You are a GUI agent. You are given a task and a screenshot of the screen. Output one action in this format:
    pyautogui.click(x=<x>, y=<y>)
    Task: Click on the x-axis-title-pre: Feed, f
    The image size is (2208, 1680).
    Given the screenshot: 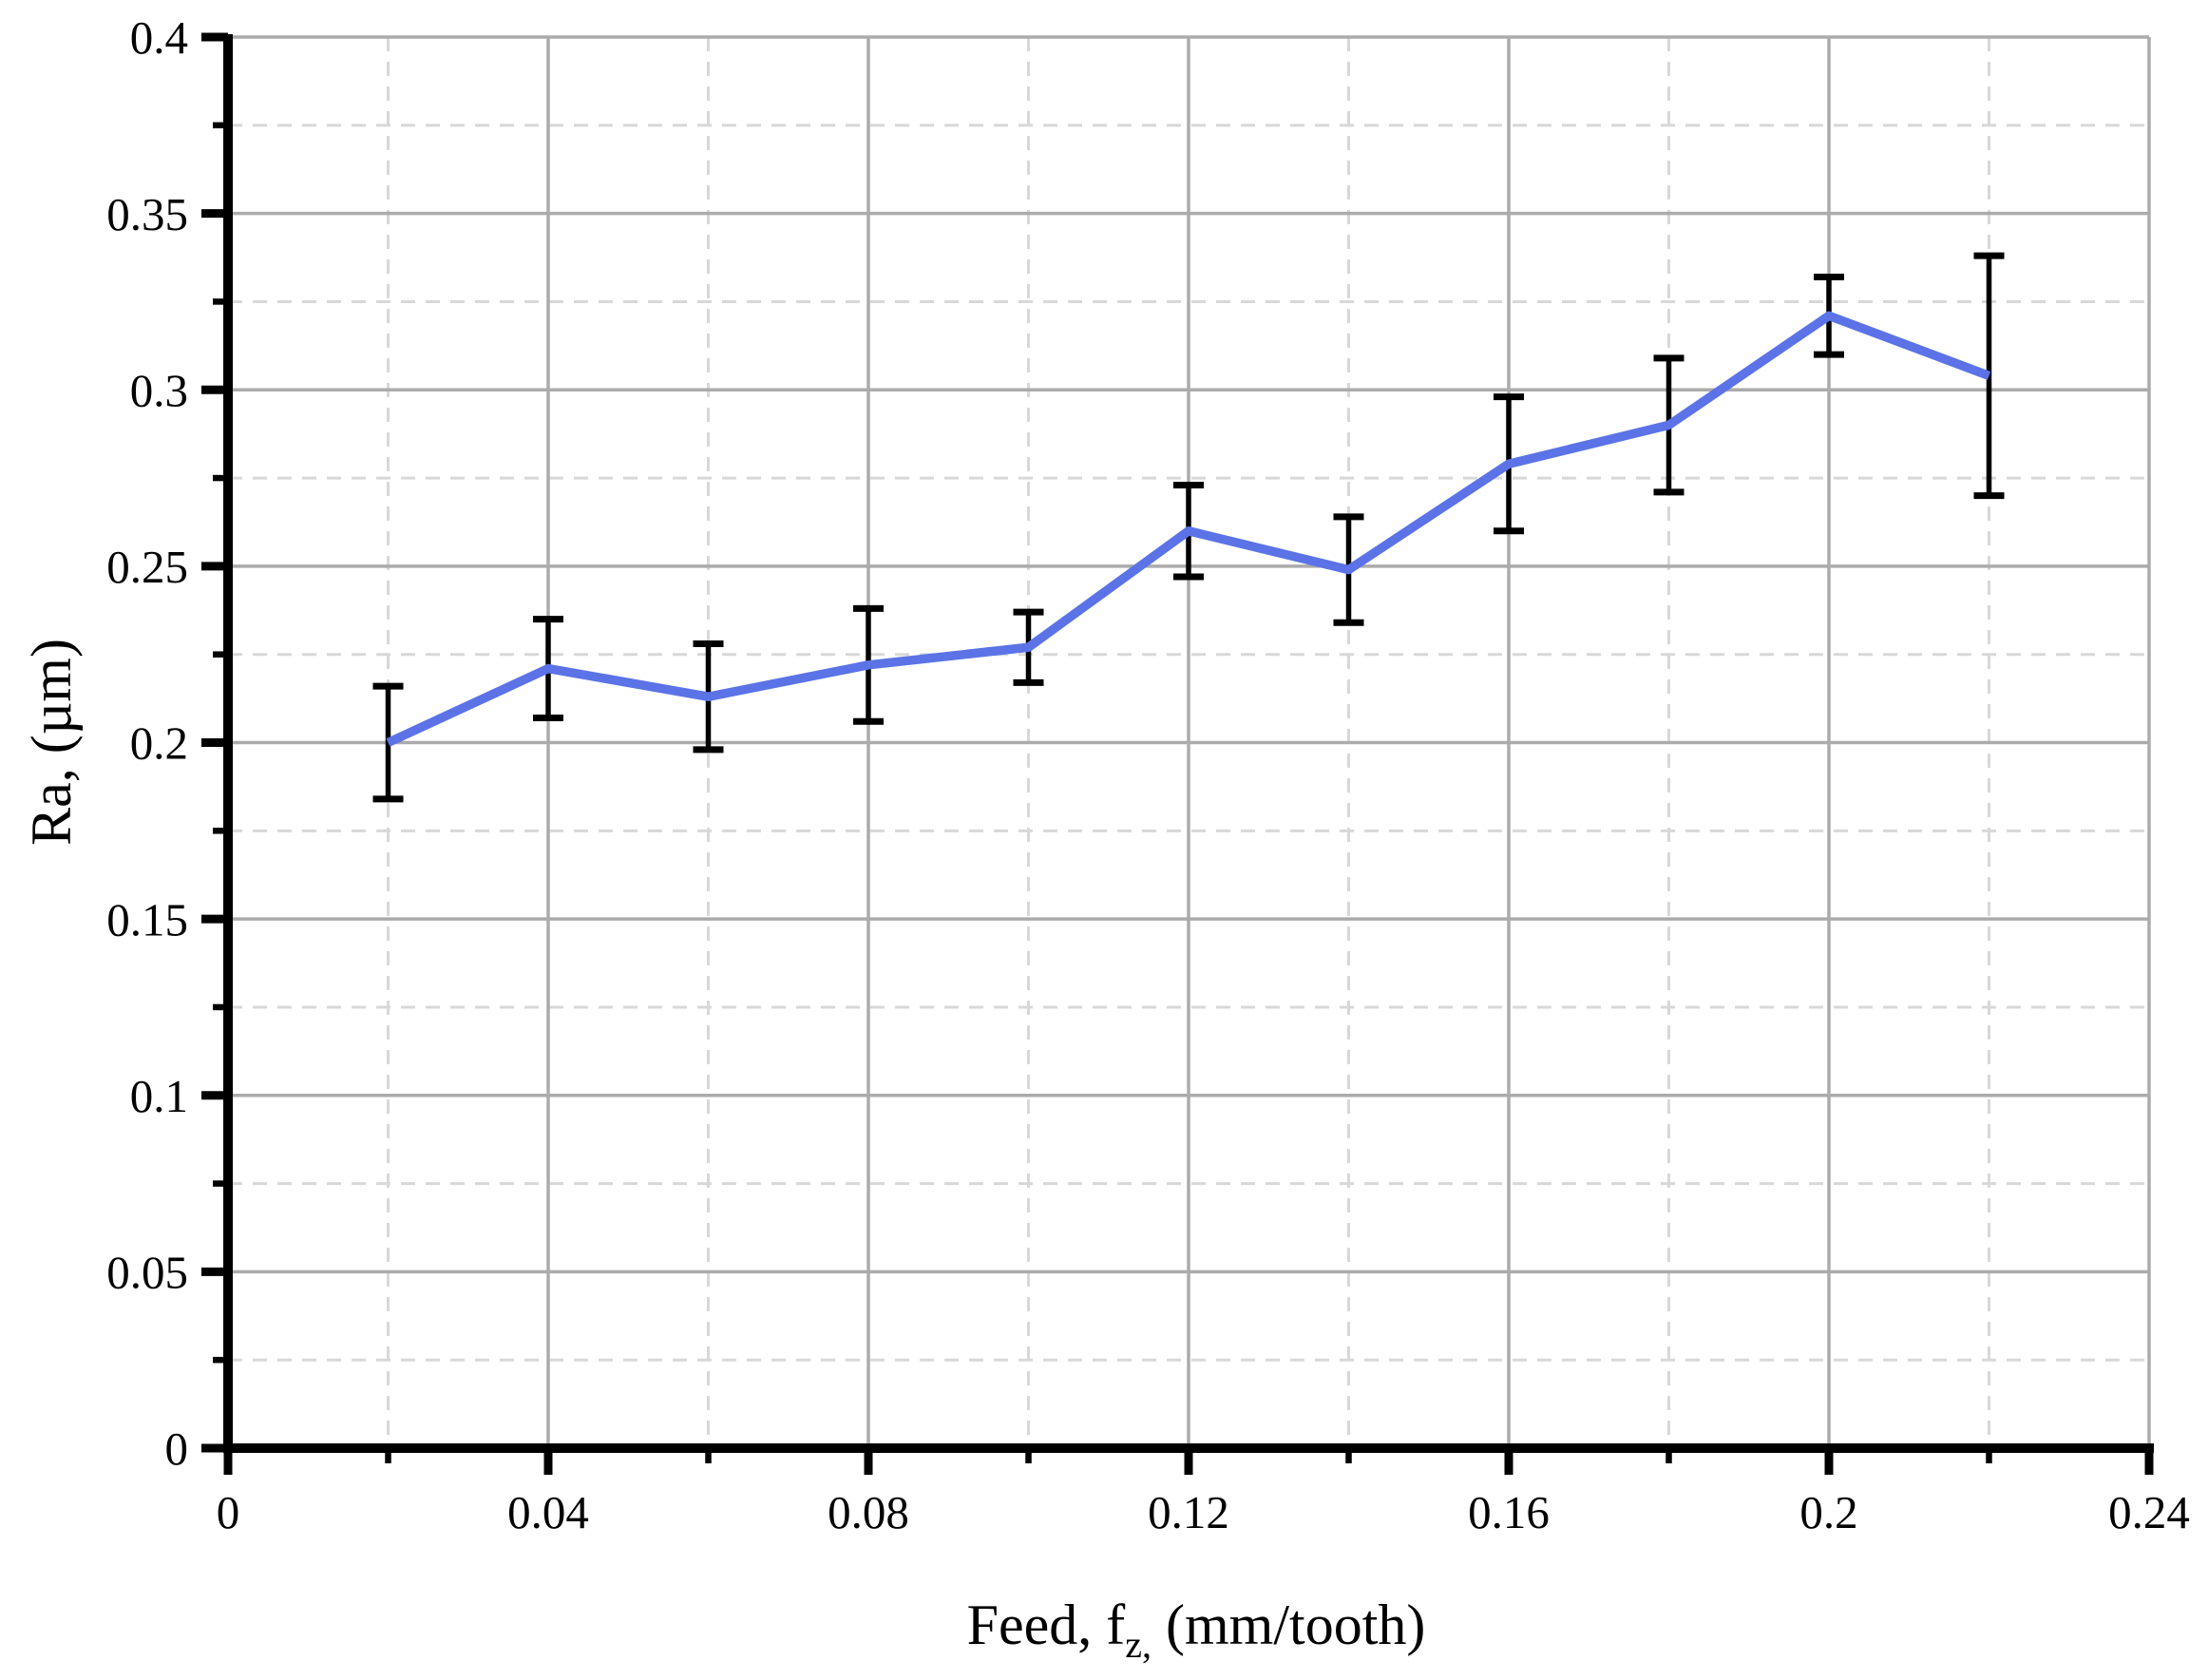 What is the action you would take?
    pyautogui.click(x=1046, y=1625)
    